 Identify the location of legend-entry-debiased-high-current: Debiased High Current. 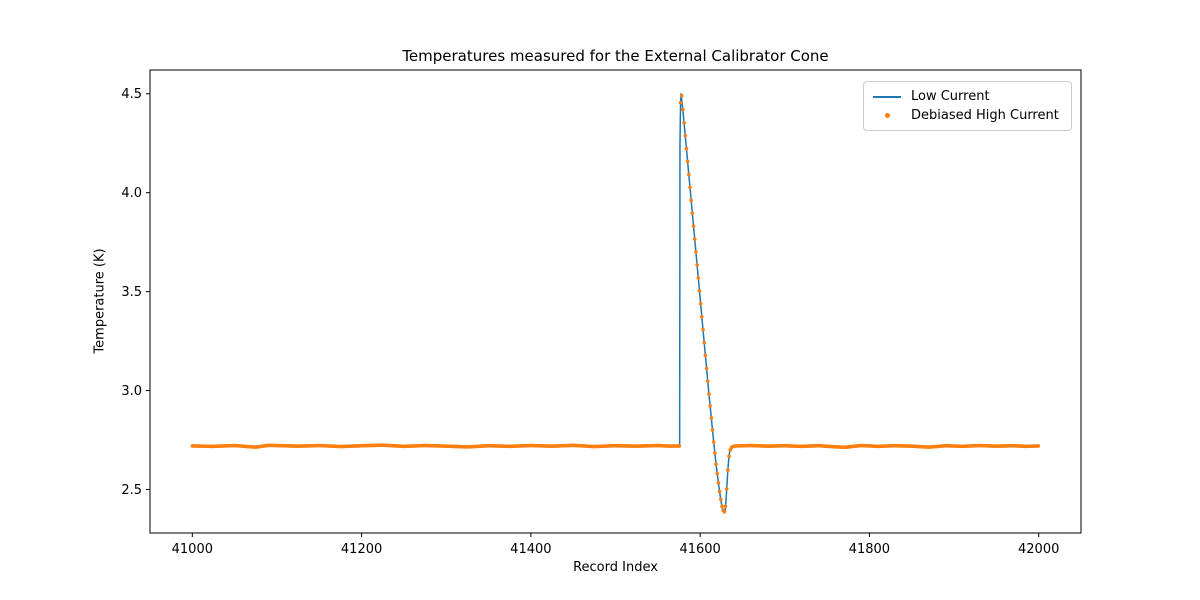
(966, 115).